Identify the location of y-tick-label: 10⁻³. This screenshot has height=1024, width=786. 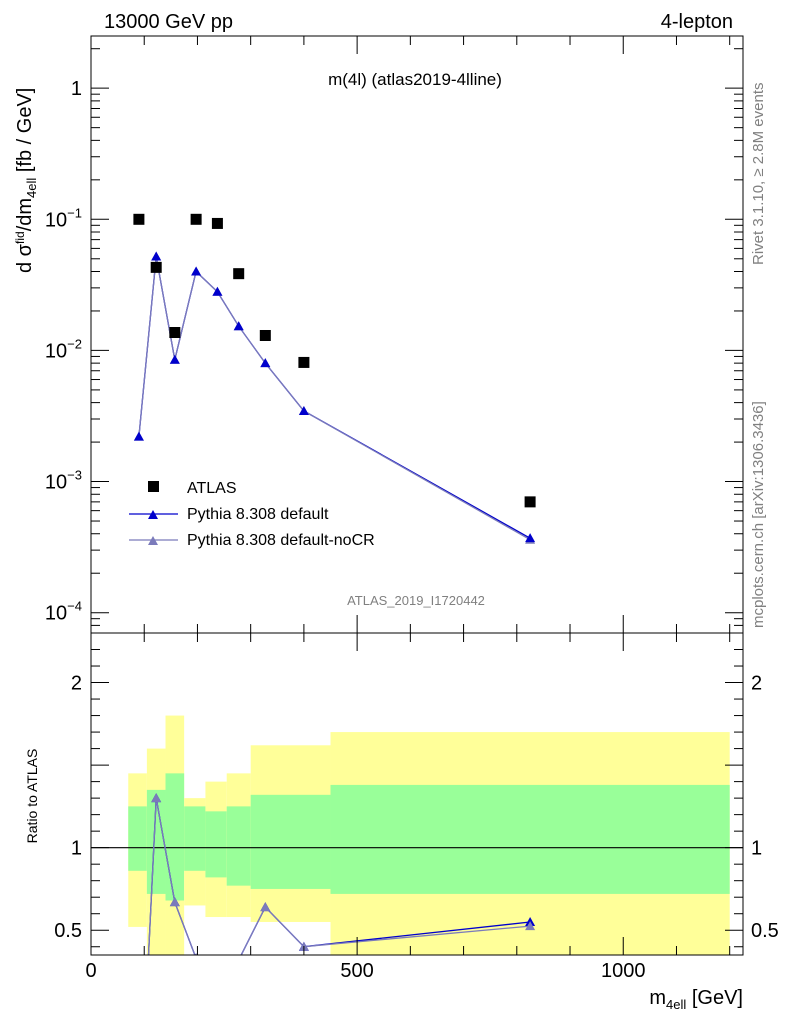
(63, 481).